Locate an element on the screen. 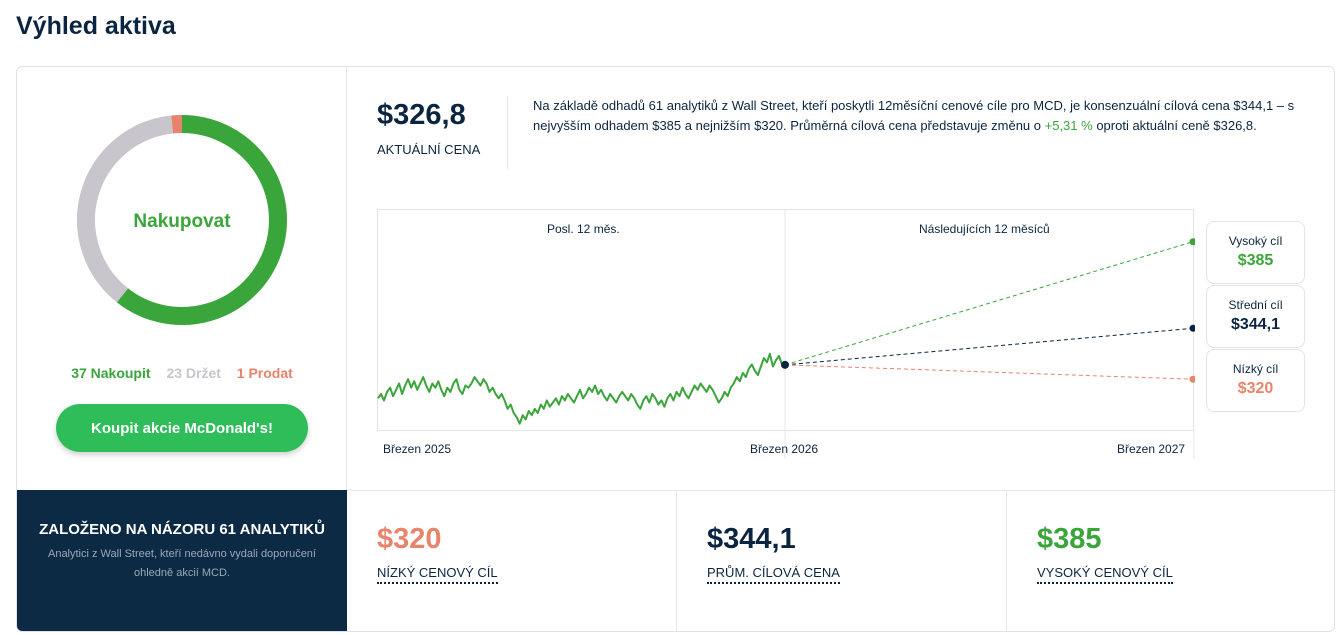 This screenshot has width=1339, height=635. buy-stock-button: Koupit akcie McDonald's! is located at coordinates (182, 428).